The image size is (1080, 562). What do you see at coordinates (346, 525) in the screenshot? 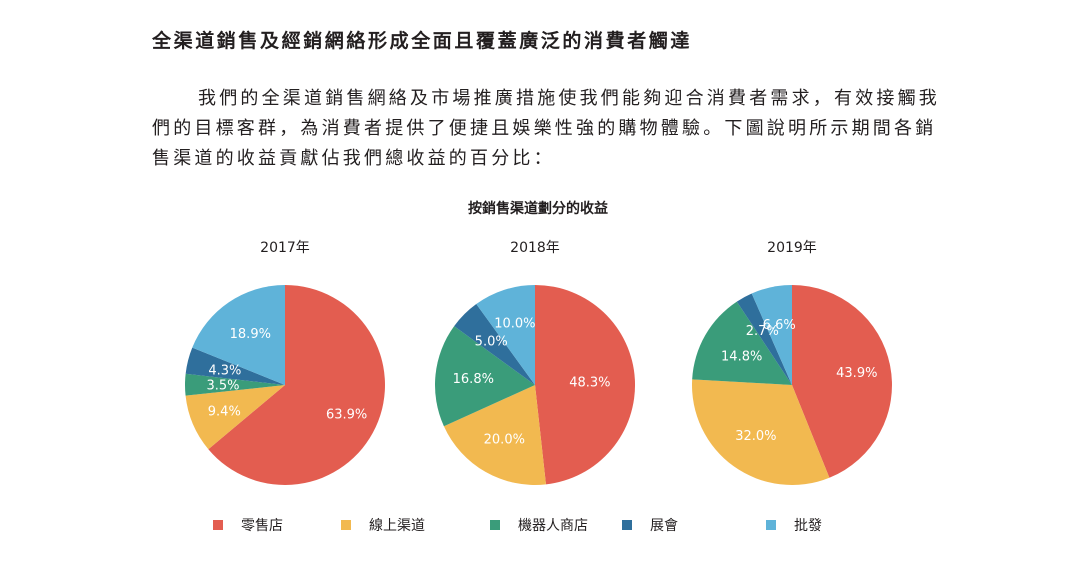
I see `legend-swatch-online-channel` at bounding box center [346, 525].